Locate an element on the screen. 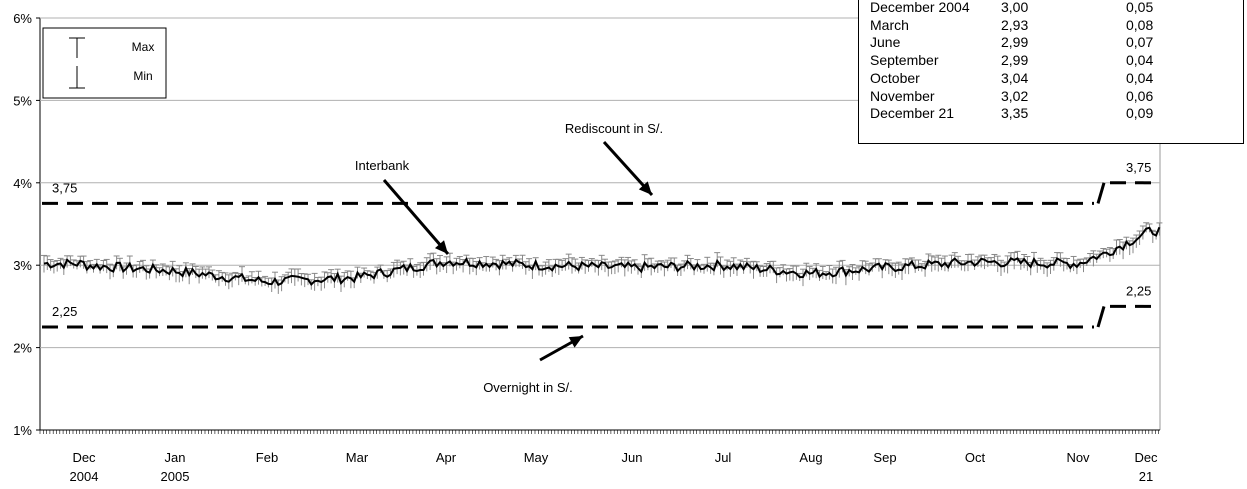  table-cell-period: October is located at coordinates (895, 77).